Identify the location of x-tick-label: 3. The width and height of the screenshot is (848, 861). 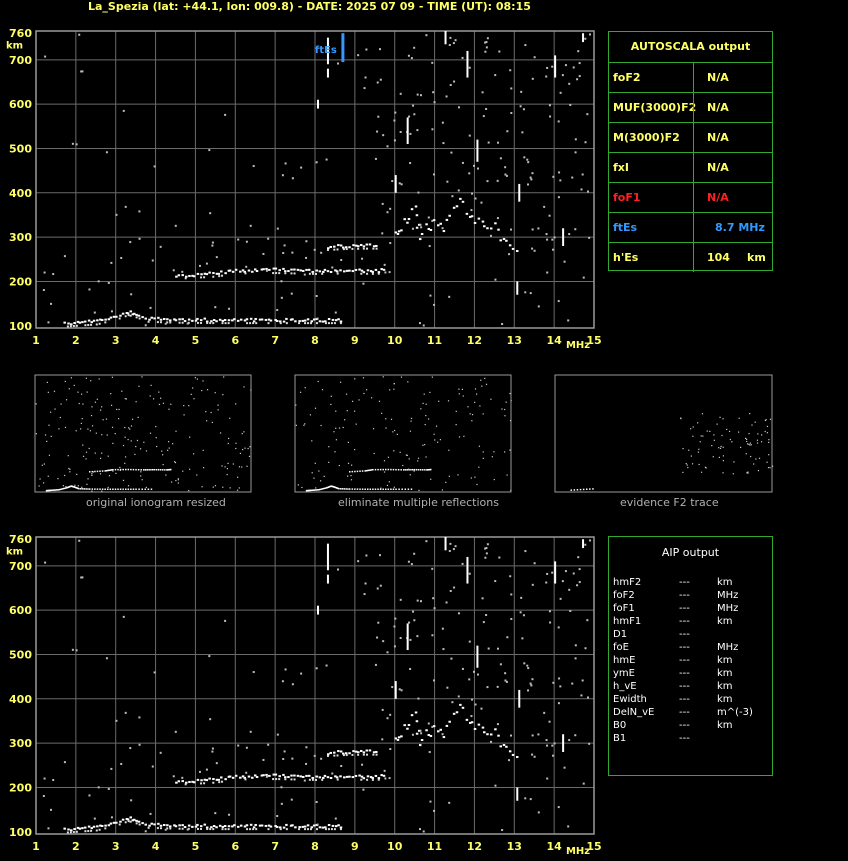
(116, 846).